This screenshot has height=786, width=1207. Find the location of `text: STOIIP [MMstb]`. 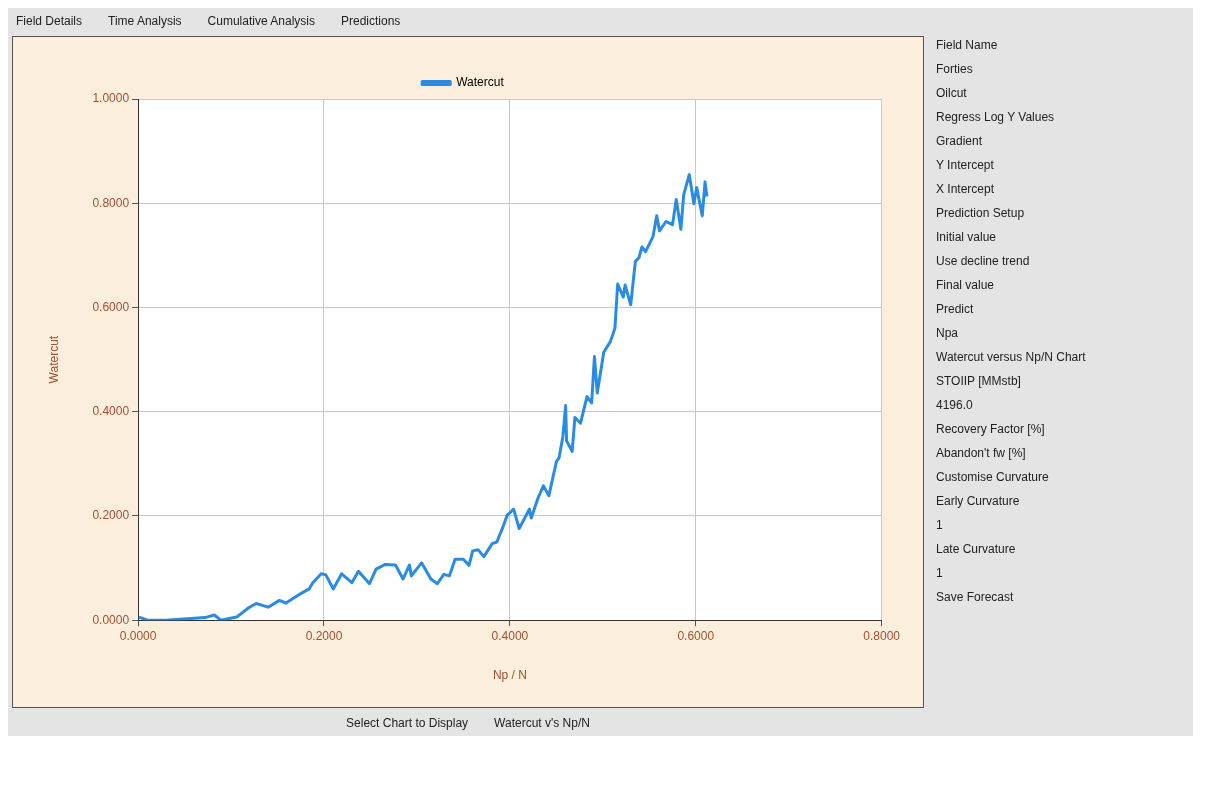

text: STOIIP [MMstb] is located at coordinates (978, 381).